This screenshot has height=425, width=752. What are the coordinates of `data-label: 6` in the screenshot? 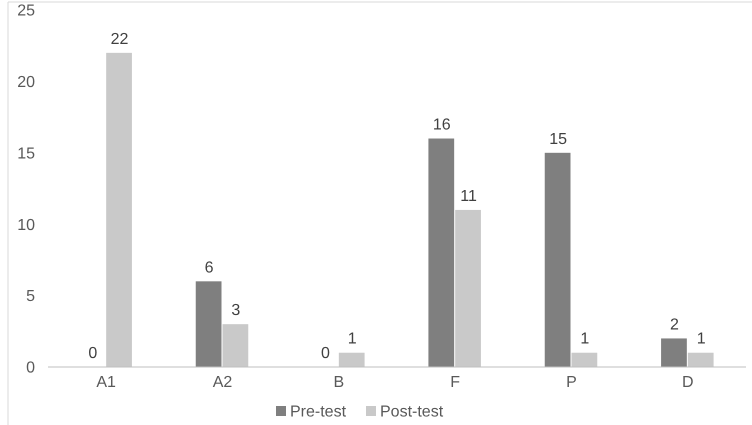 It's located at (209, 267).